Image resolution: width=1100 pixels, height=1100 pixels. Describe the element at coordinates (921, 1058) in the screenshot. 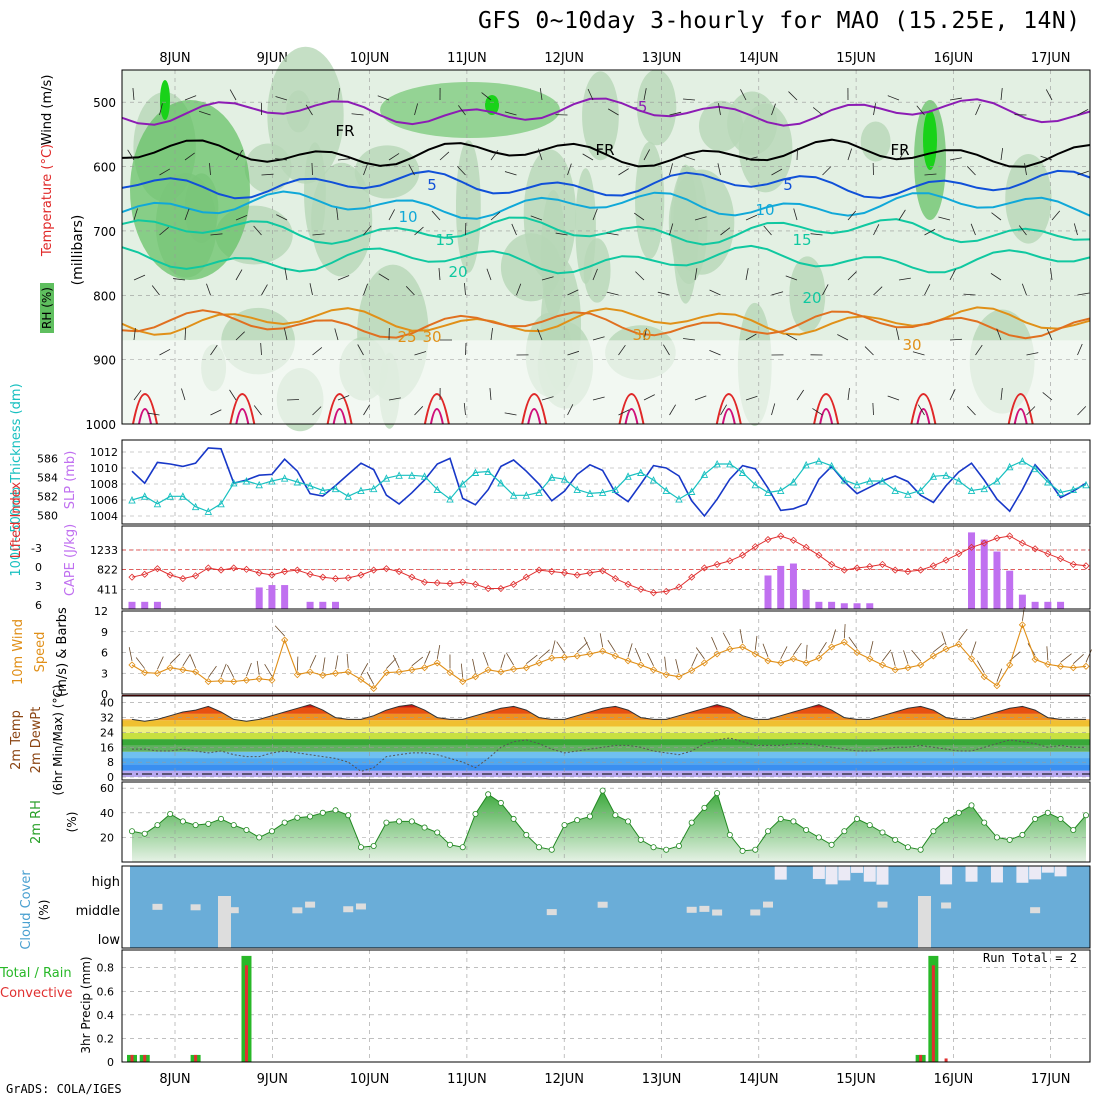

I see `precip-convective-bar` at that location.